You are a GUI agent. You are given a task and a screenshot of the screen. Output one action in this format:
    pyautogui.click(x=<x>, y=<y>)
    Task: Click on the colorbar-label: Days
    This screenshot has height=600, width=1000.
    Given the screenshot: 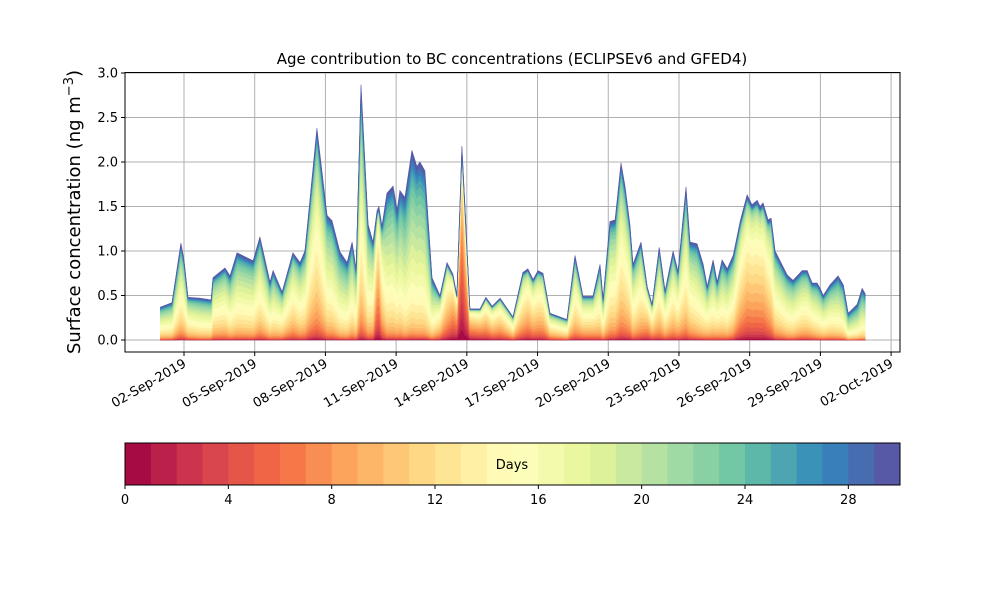 What is the action you would take?
    pyautogui.click(x=512, y=465)
    